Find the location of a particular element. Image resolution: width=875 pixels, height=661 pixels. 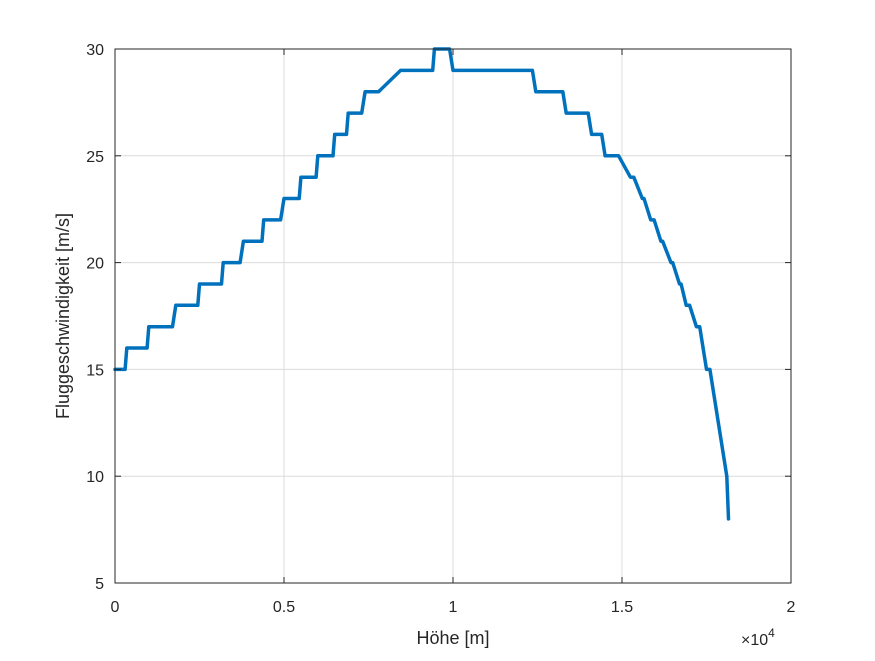

x-axis-exponent: ×10⁴ is located at coordinates (758, 637).